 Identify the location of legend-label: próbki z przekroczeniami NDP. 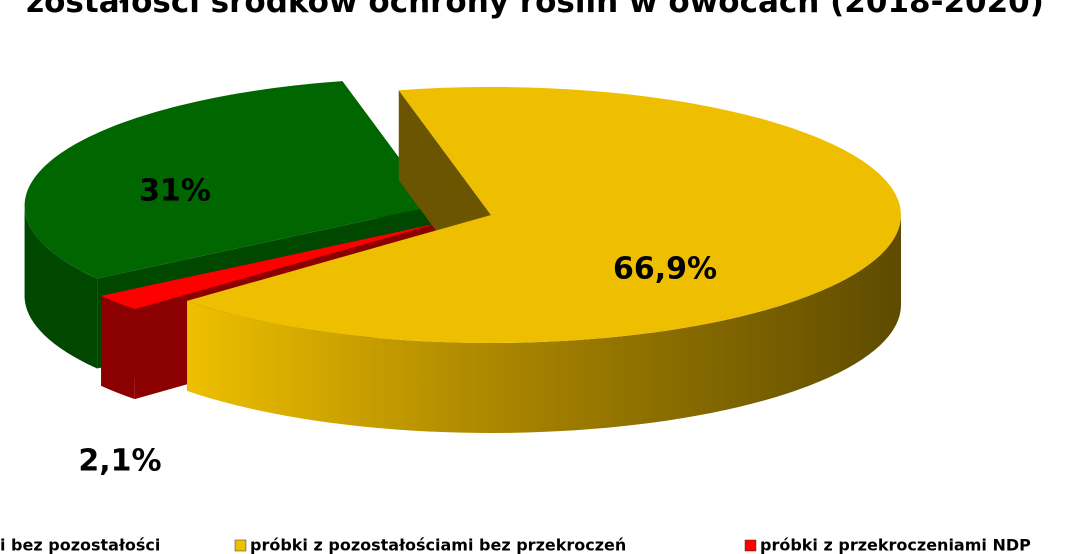
(895, 545).